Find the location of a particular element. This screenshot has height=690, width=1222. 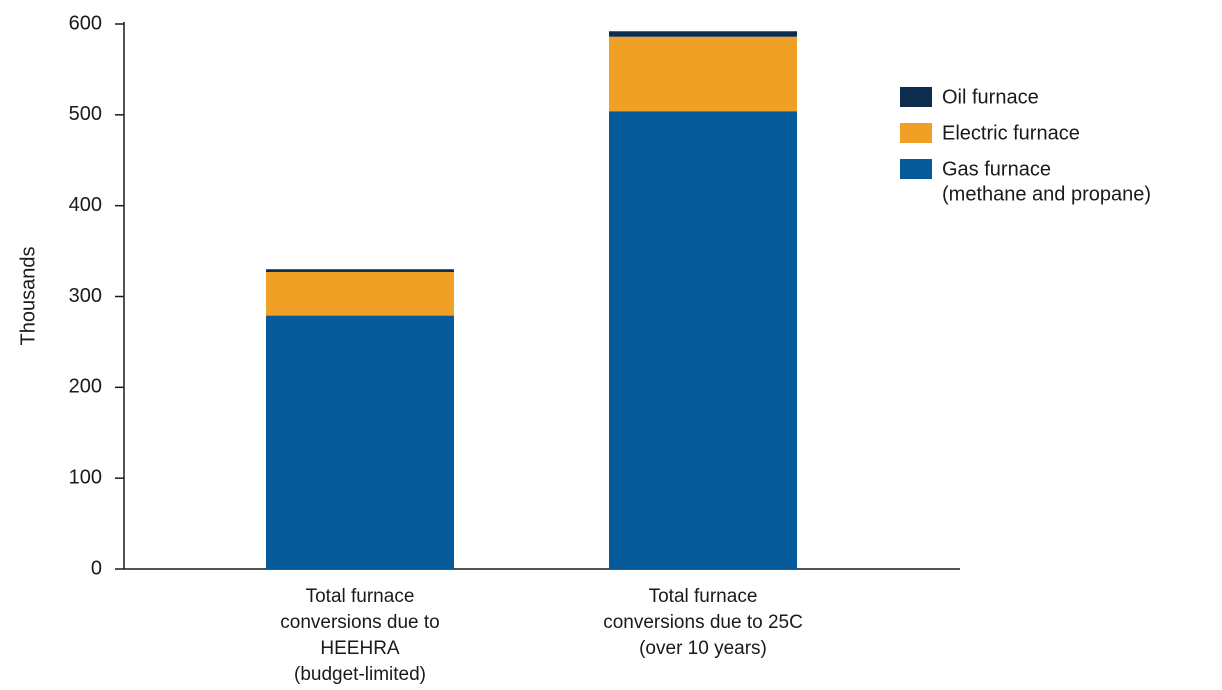

y-tick-label: 0 is located at coordinates (96, 568).